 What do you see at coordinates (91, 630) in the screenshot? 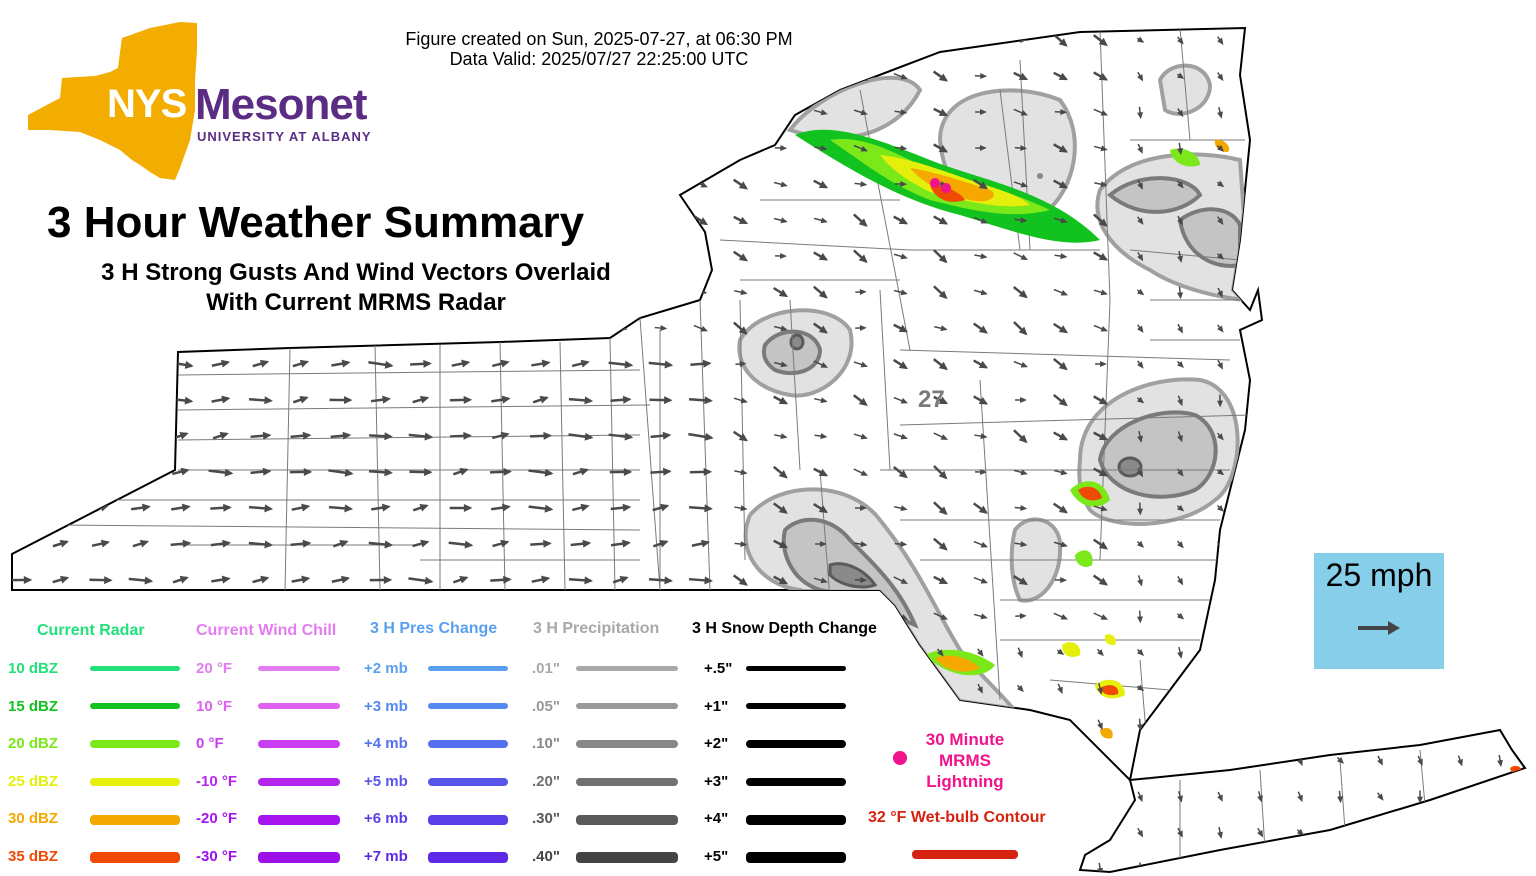
I see `legend-radar-title: Current Radar` at bounding box center [91, 630].